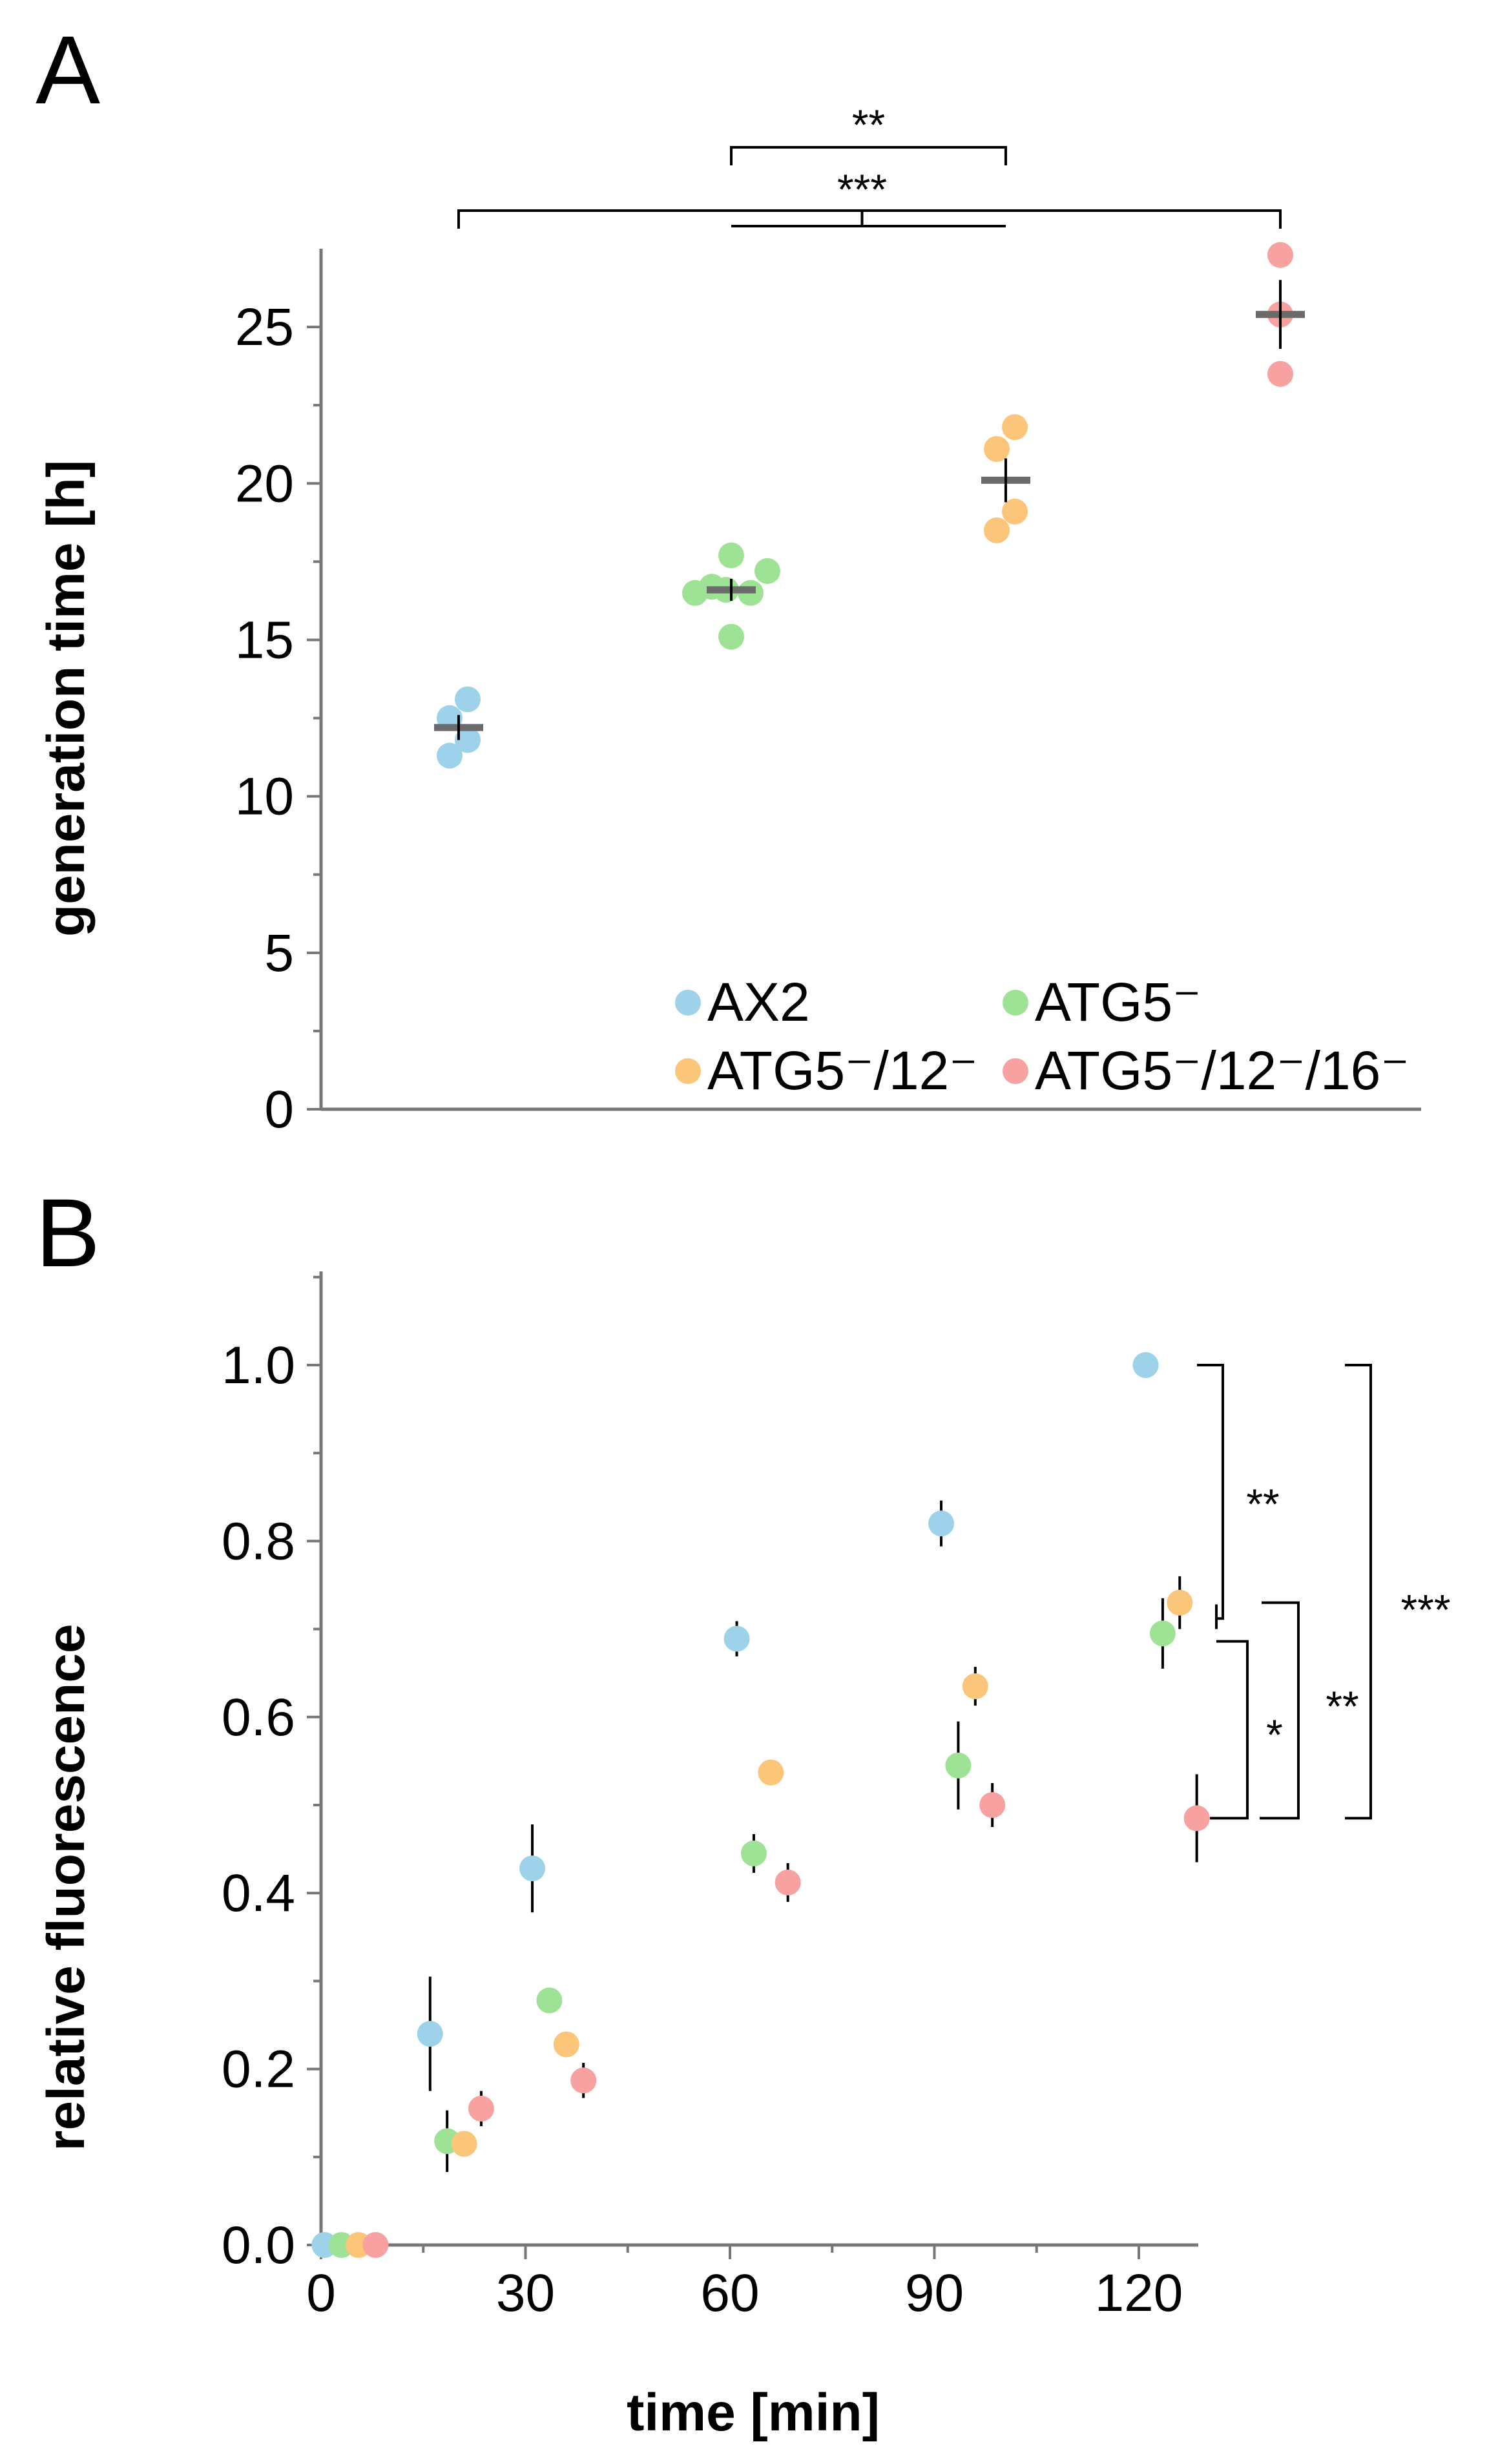  What do you see at coordinates (1222, 1070) in the screenshot?
I see `legend-label-a: ATG5⁻/12⁻/16⁻` at bounding box center [1222, 1070].